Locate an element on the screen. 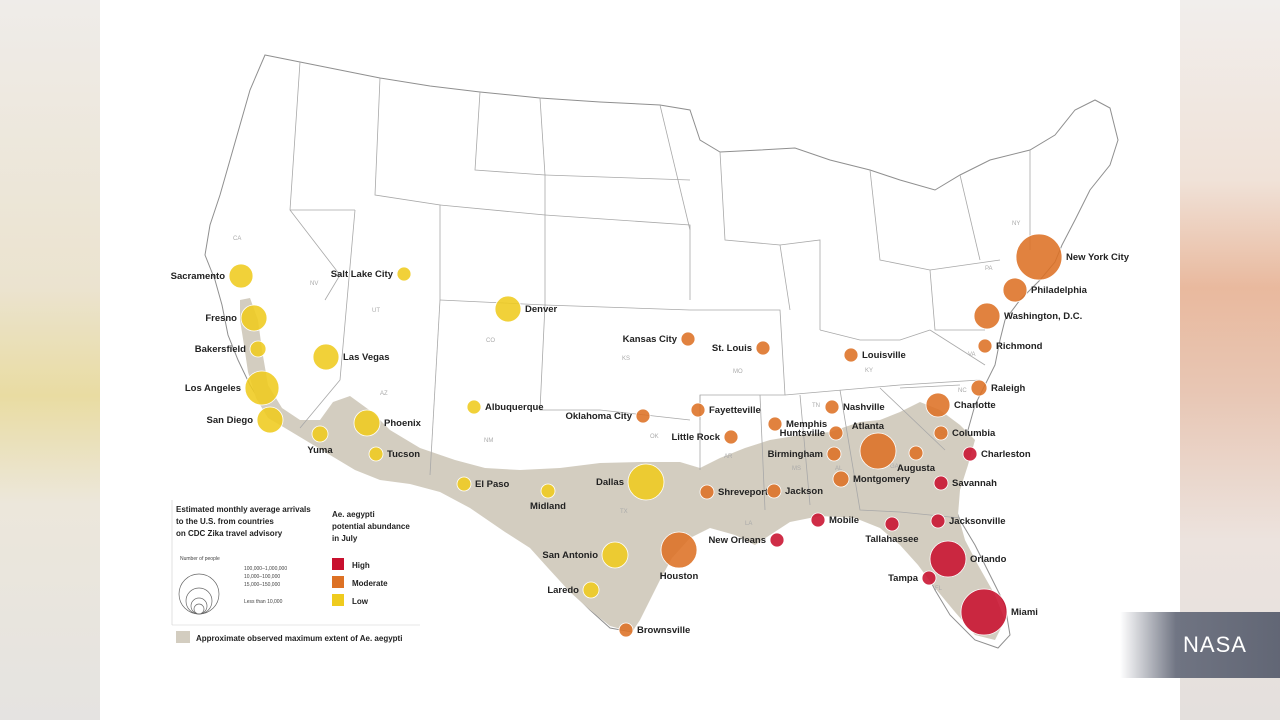 The image size is (1280, 720). svg-text: AZ is located at coordinates (384, 394).